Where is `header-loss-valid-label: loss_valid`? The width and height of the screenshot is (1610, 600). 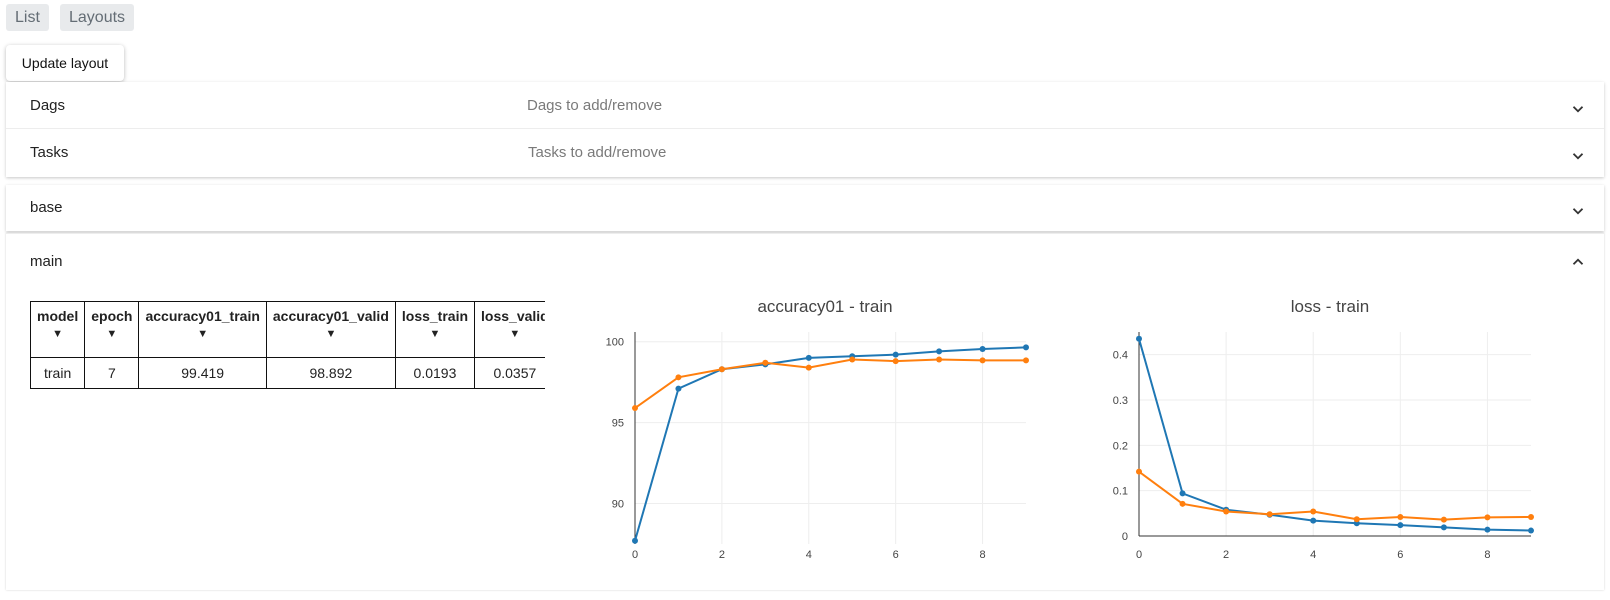
header-loss-valid-label: loss_valid is located at coordinates (513, 316).